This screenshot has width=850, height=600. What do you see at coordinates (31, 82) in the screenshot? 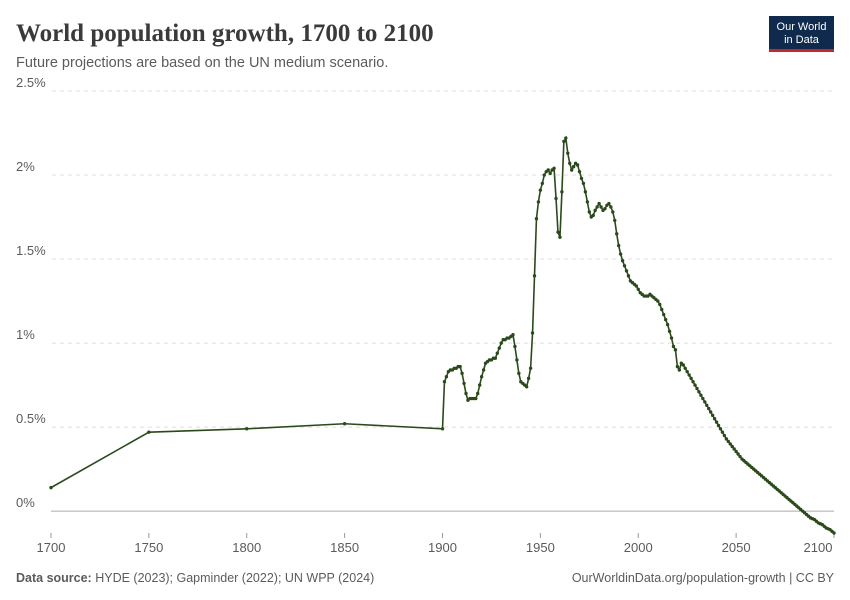
I see `y-tick-label: 2.5%` at bounding box center [31, 82].